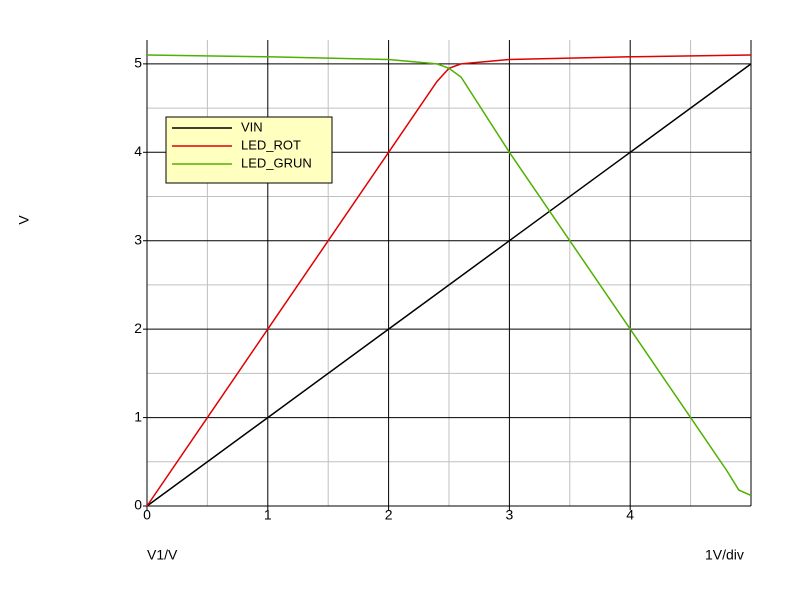  I want to click on x-axis-label: V1/V, so click(162, 555).